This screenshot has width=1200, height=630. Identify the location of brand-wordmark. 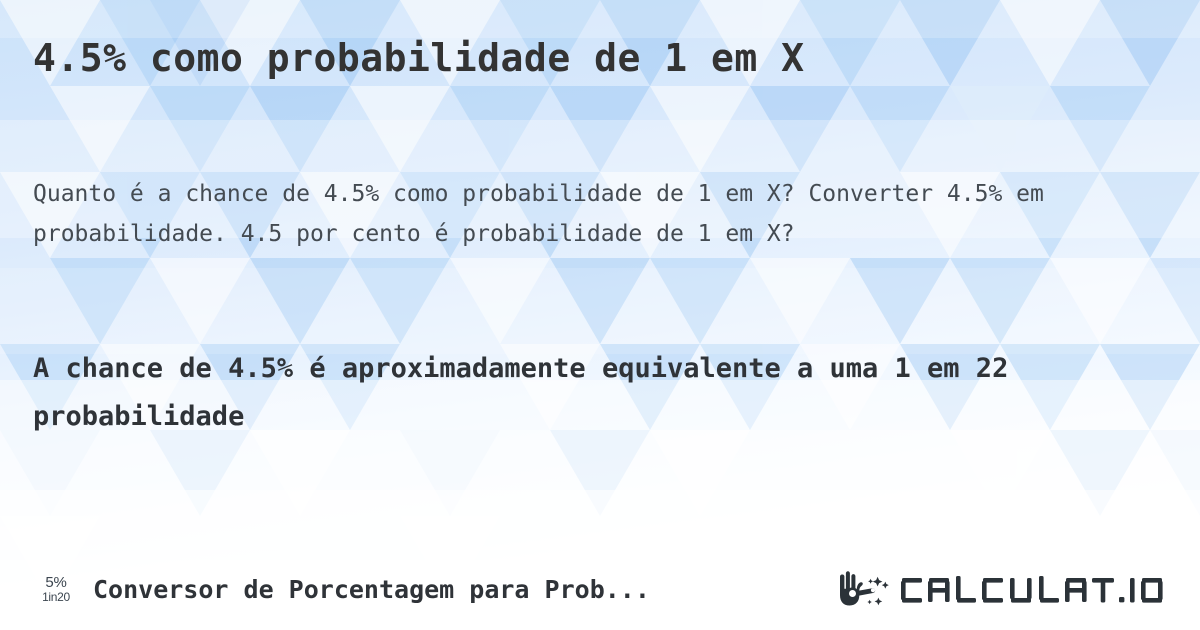
(1032, 589).